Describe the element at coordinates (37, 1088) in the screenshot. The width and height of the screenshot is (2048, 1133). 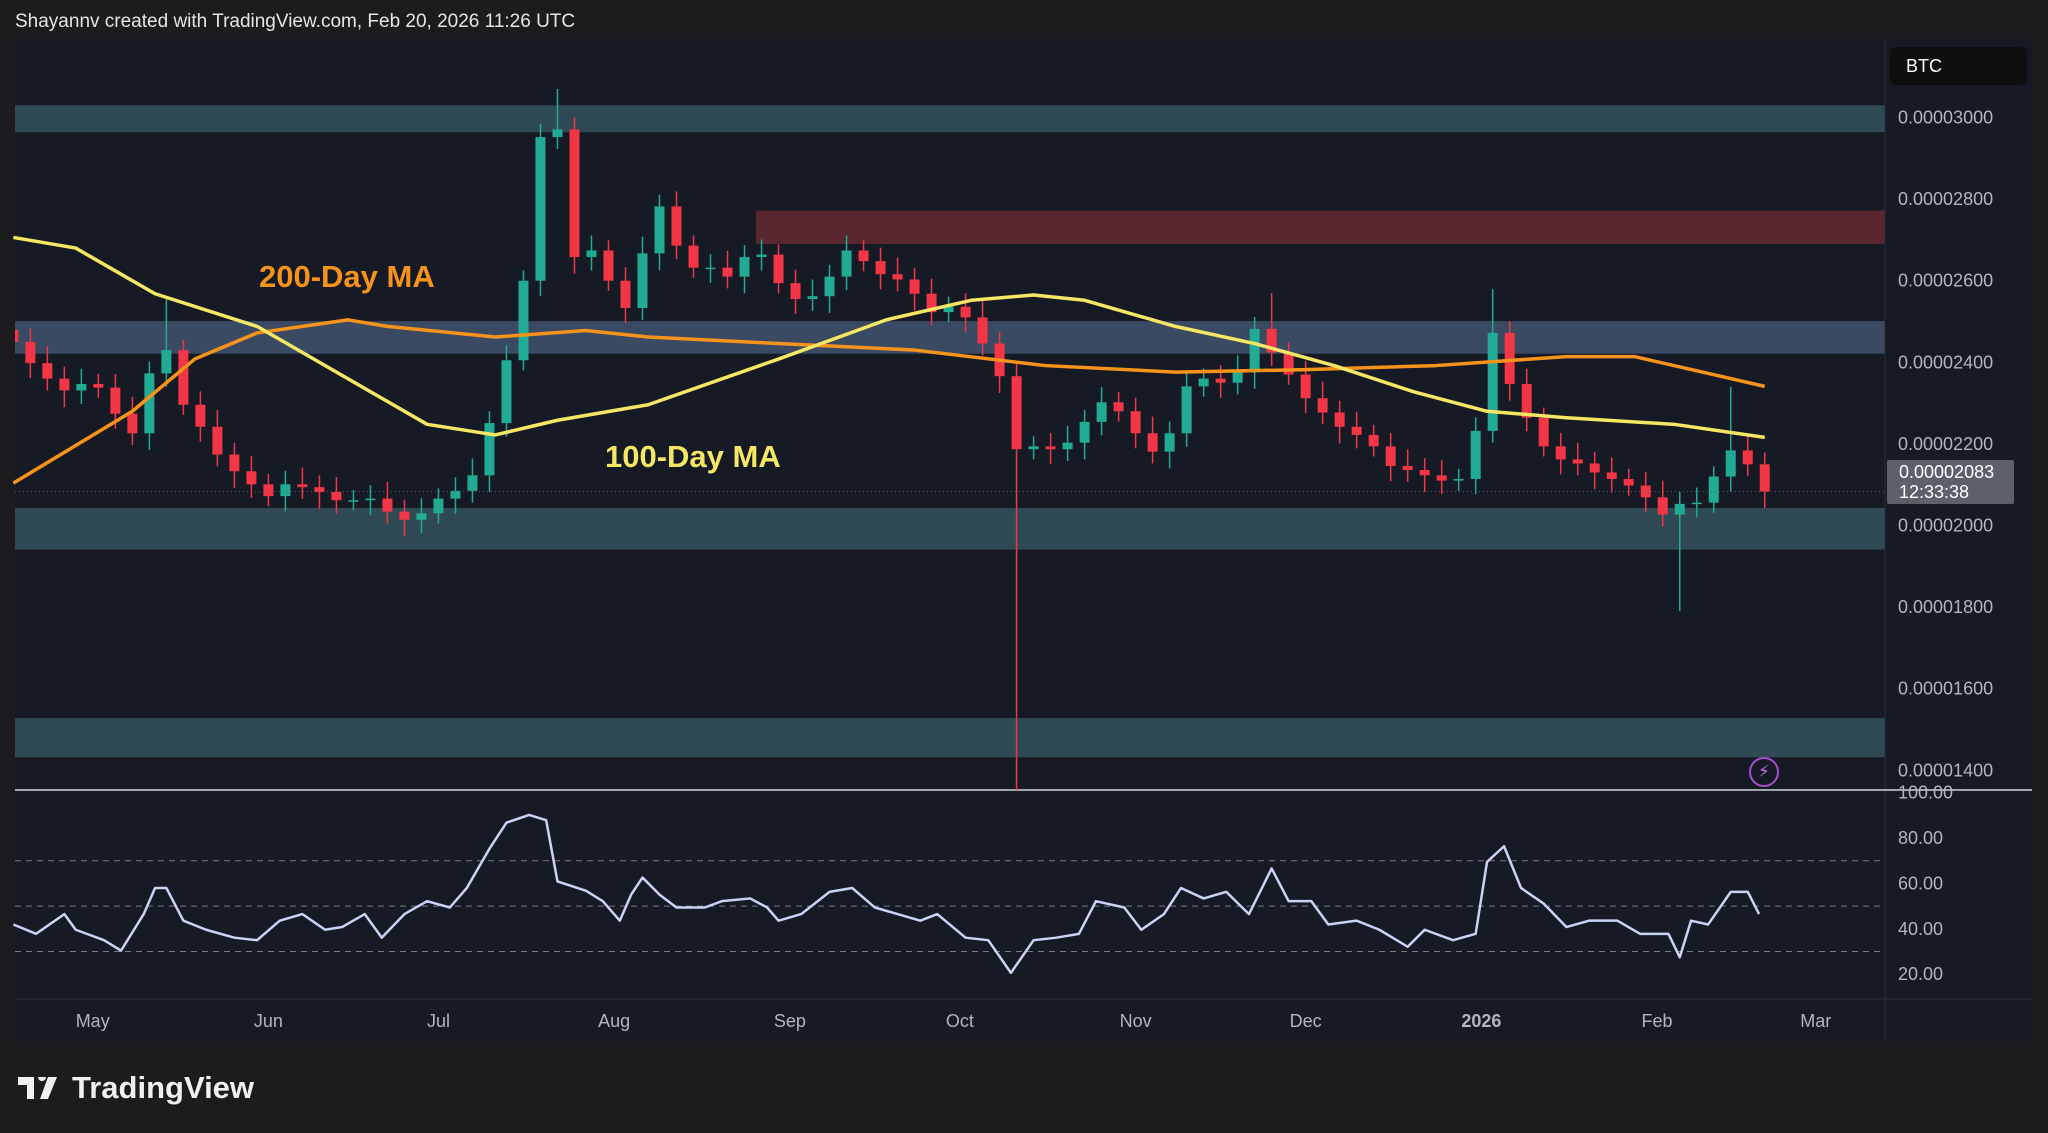
I see `tradingview-logo-icon` at that location.